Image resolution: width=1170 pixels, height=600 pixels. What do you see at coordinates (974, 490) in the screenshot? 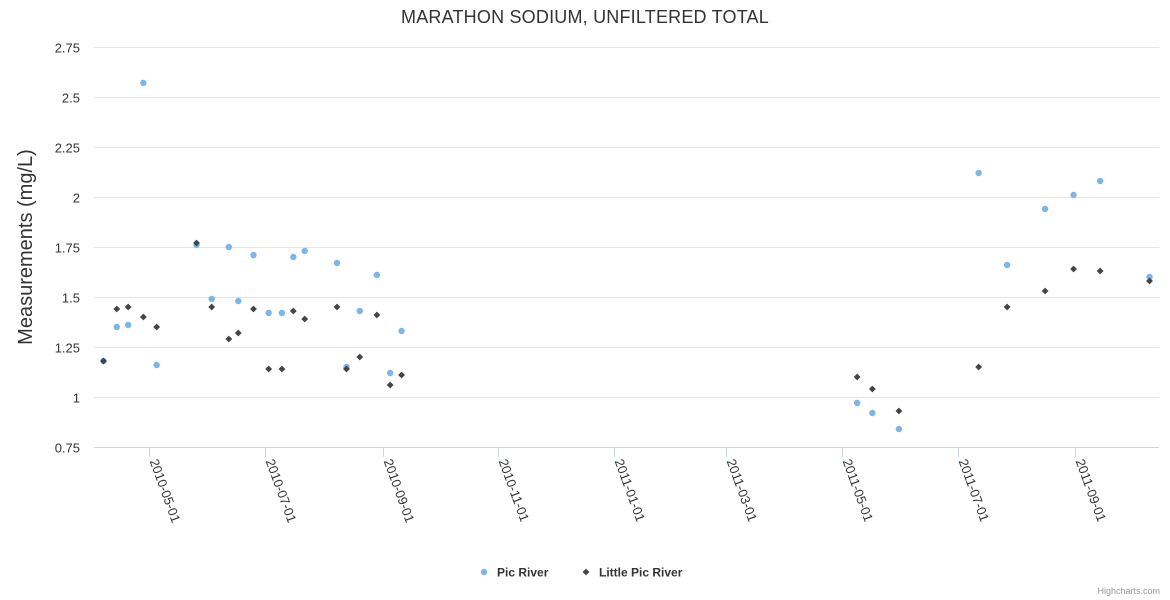
I see `x-tick-label: 2011-07-01` at bounding box center [974, 490].